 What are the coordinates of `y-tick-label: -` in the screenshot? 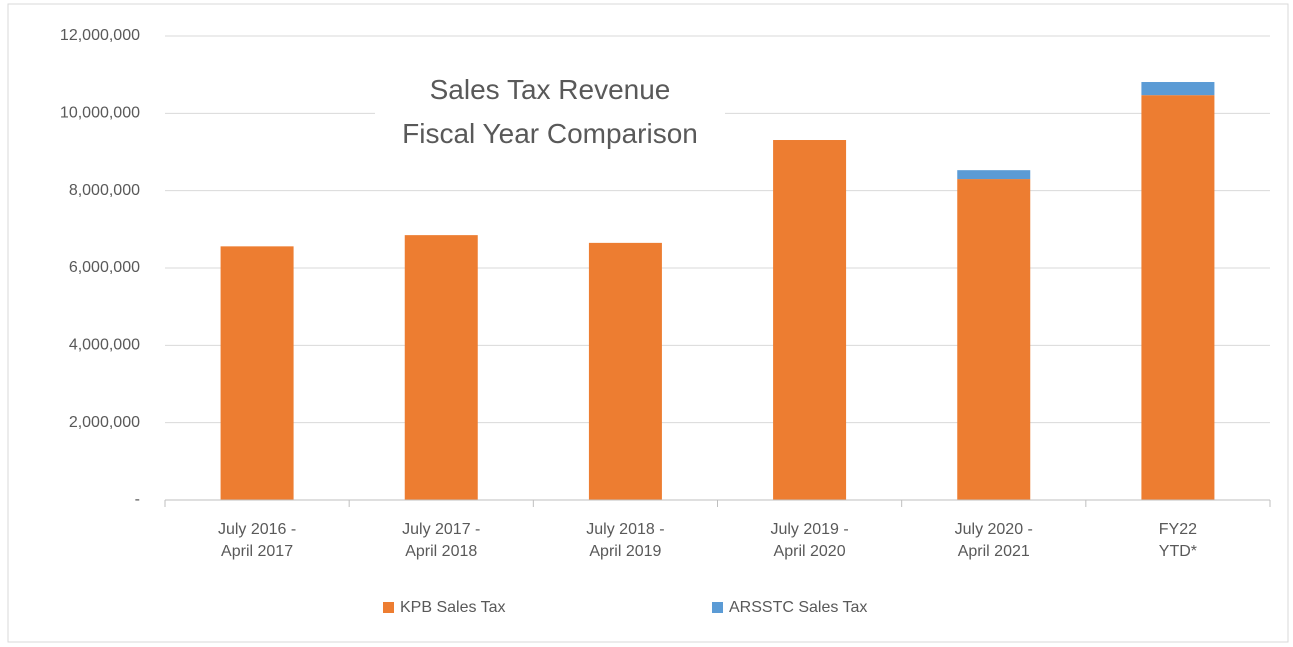 It's located at (137, 499).